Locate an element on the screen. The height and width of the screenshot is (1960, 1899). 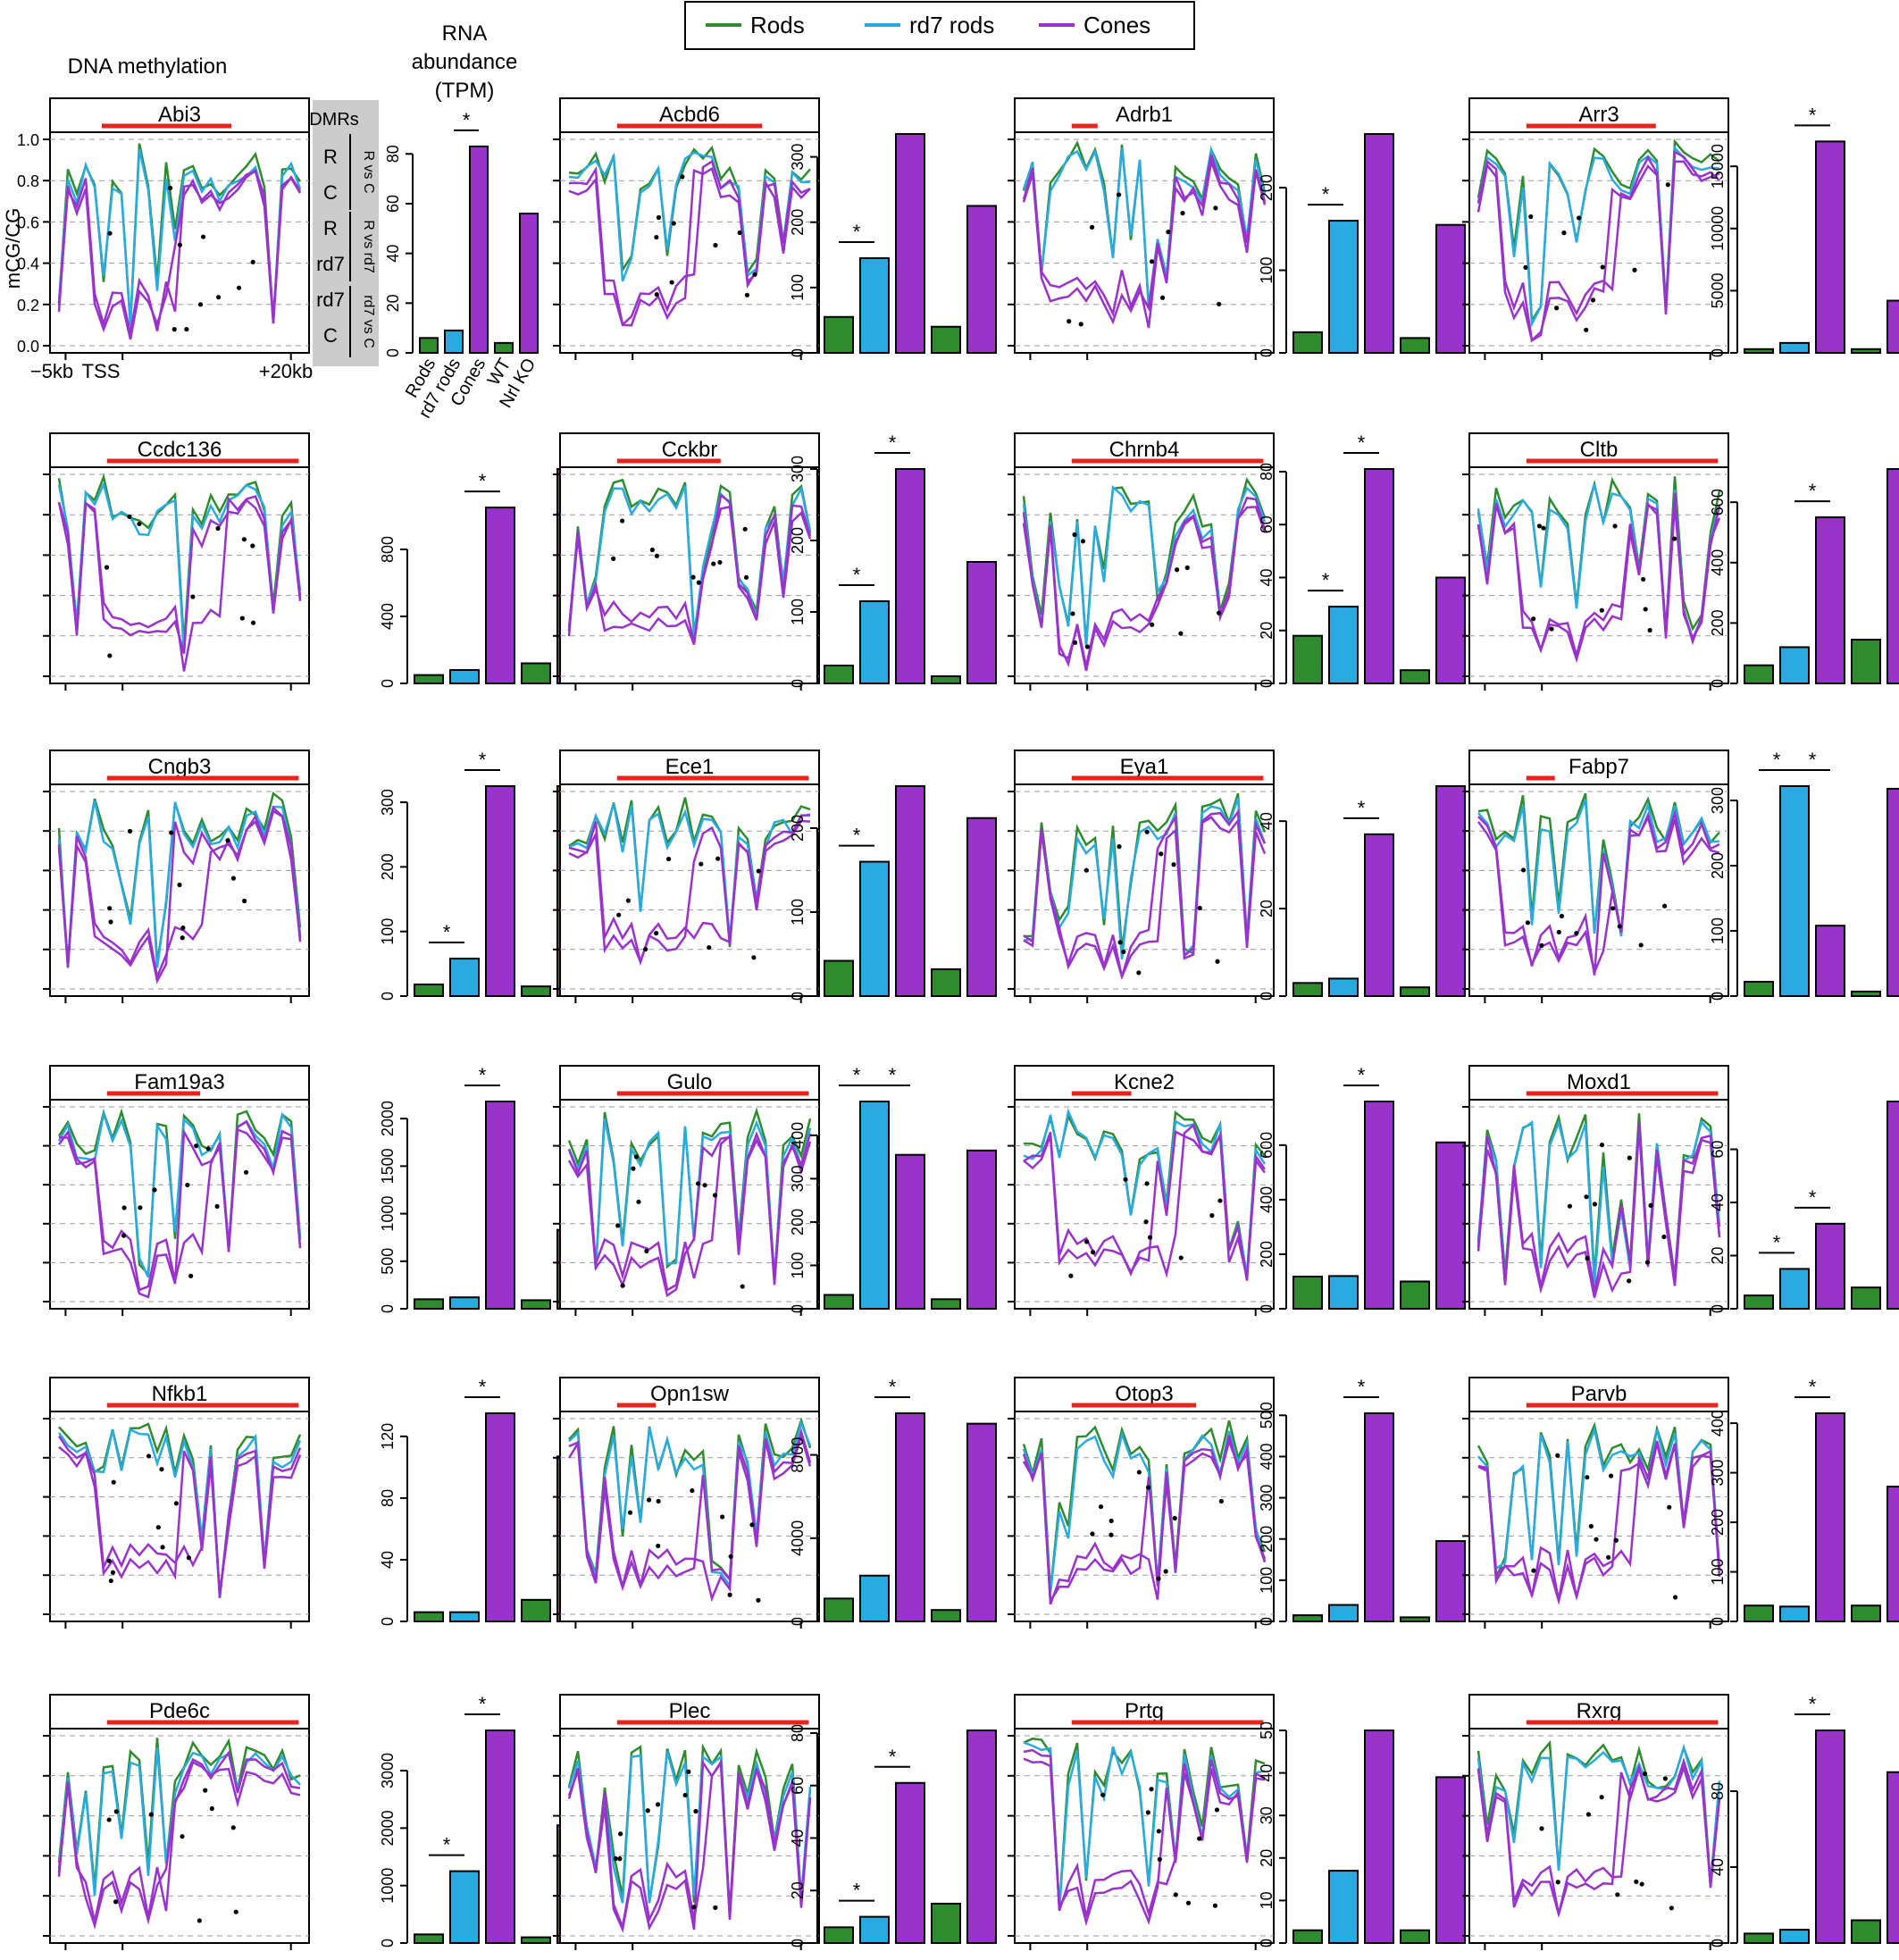
dmr-key-group: rd7 vs C is located at coordinates (368, 321).